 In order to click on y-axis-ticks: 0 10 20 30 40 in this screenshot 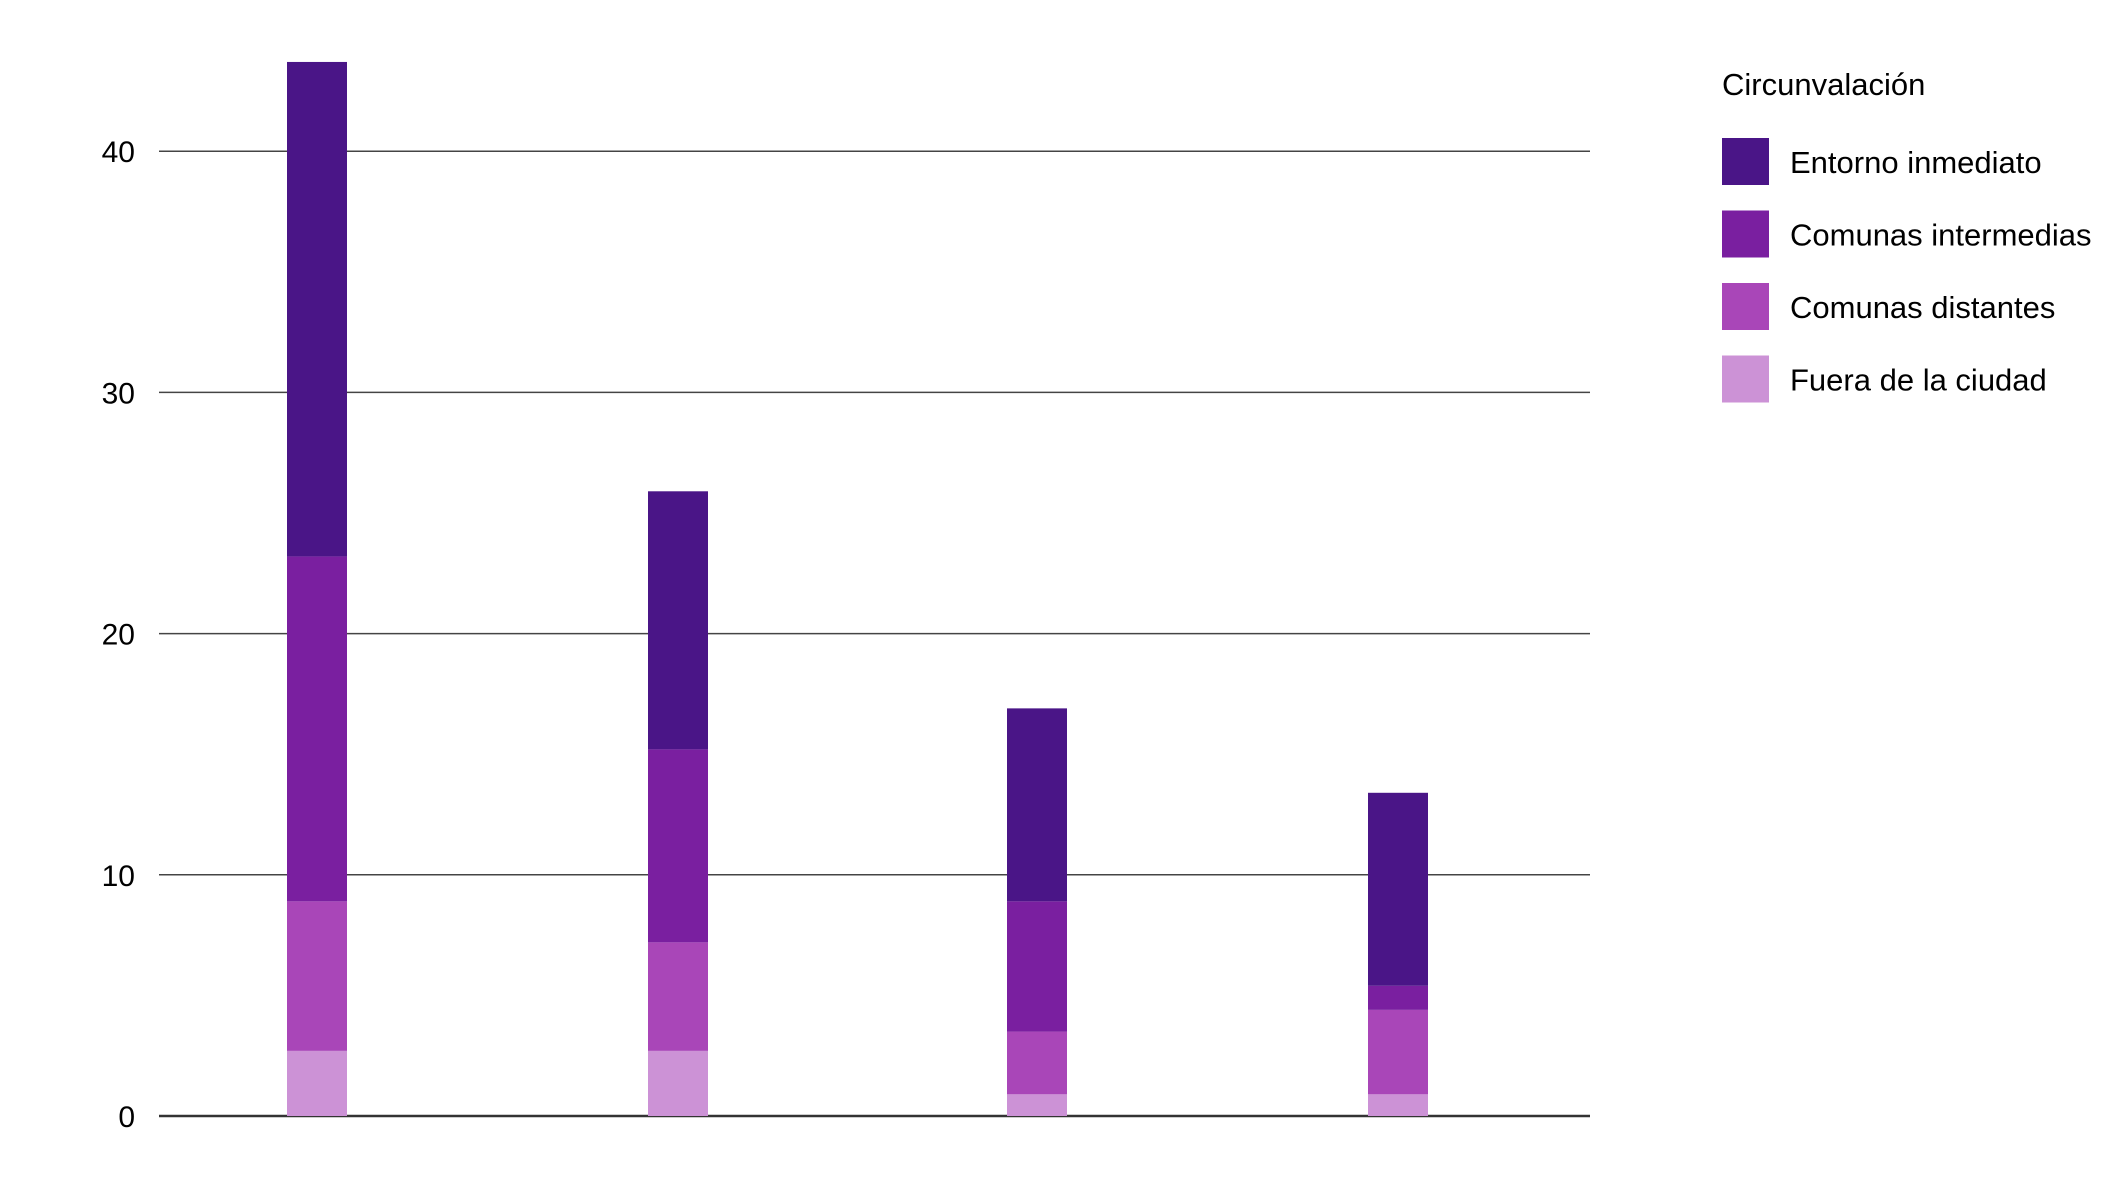, I will do `click(118, 635)`.